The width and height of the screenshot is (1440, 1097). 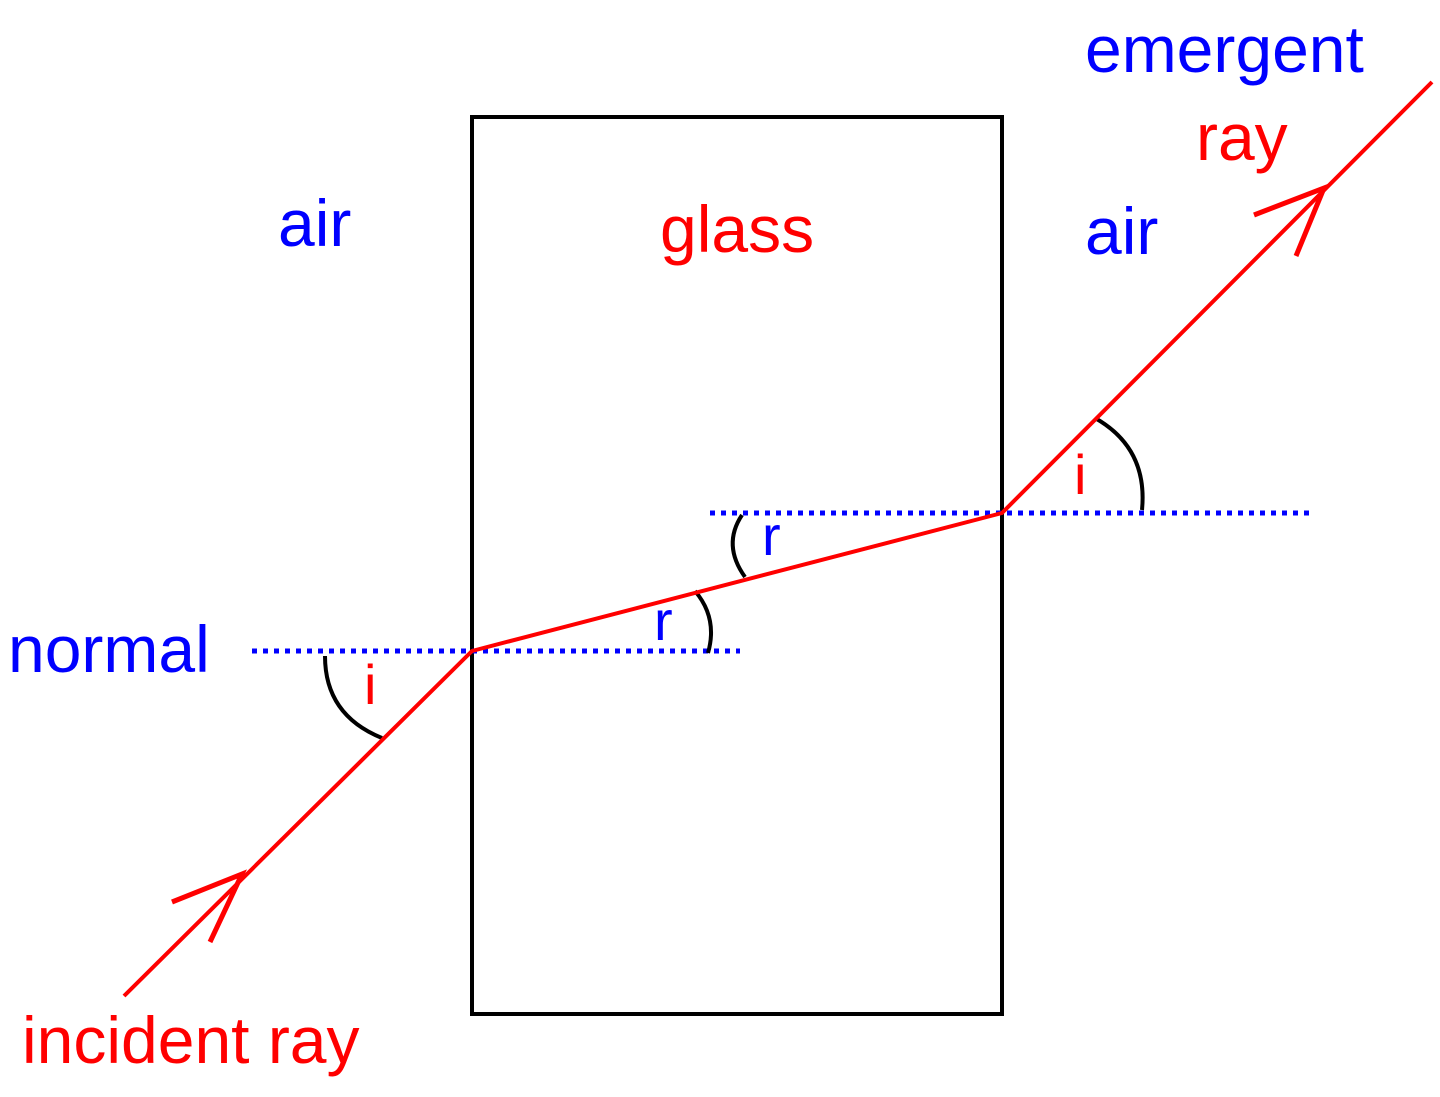 What do you see at coordinates (109, 649) in the screenshot?
I see `normal-label: normal` at bounding box center [109, 649].